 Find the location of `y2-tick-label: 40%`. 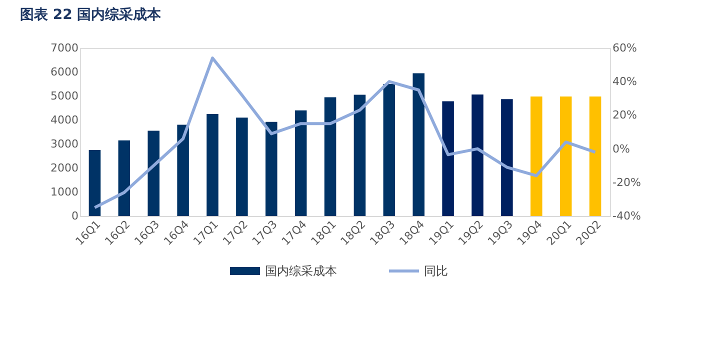

y2-tick-label: 40% is located at coordinates (624, 81).